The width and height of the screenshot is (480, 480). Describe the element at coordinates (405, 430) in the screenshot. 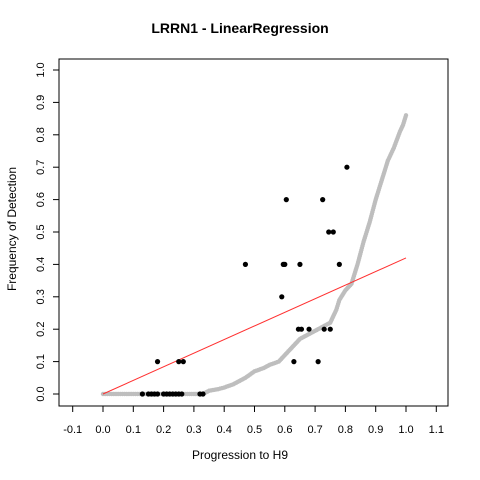

I see `x-tick-label: 1.0` at that location.